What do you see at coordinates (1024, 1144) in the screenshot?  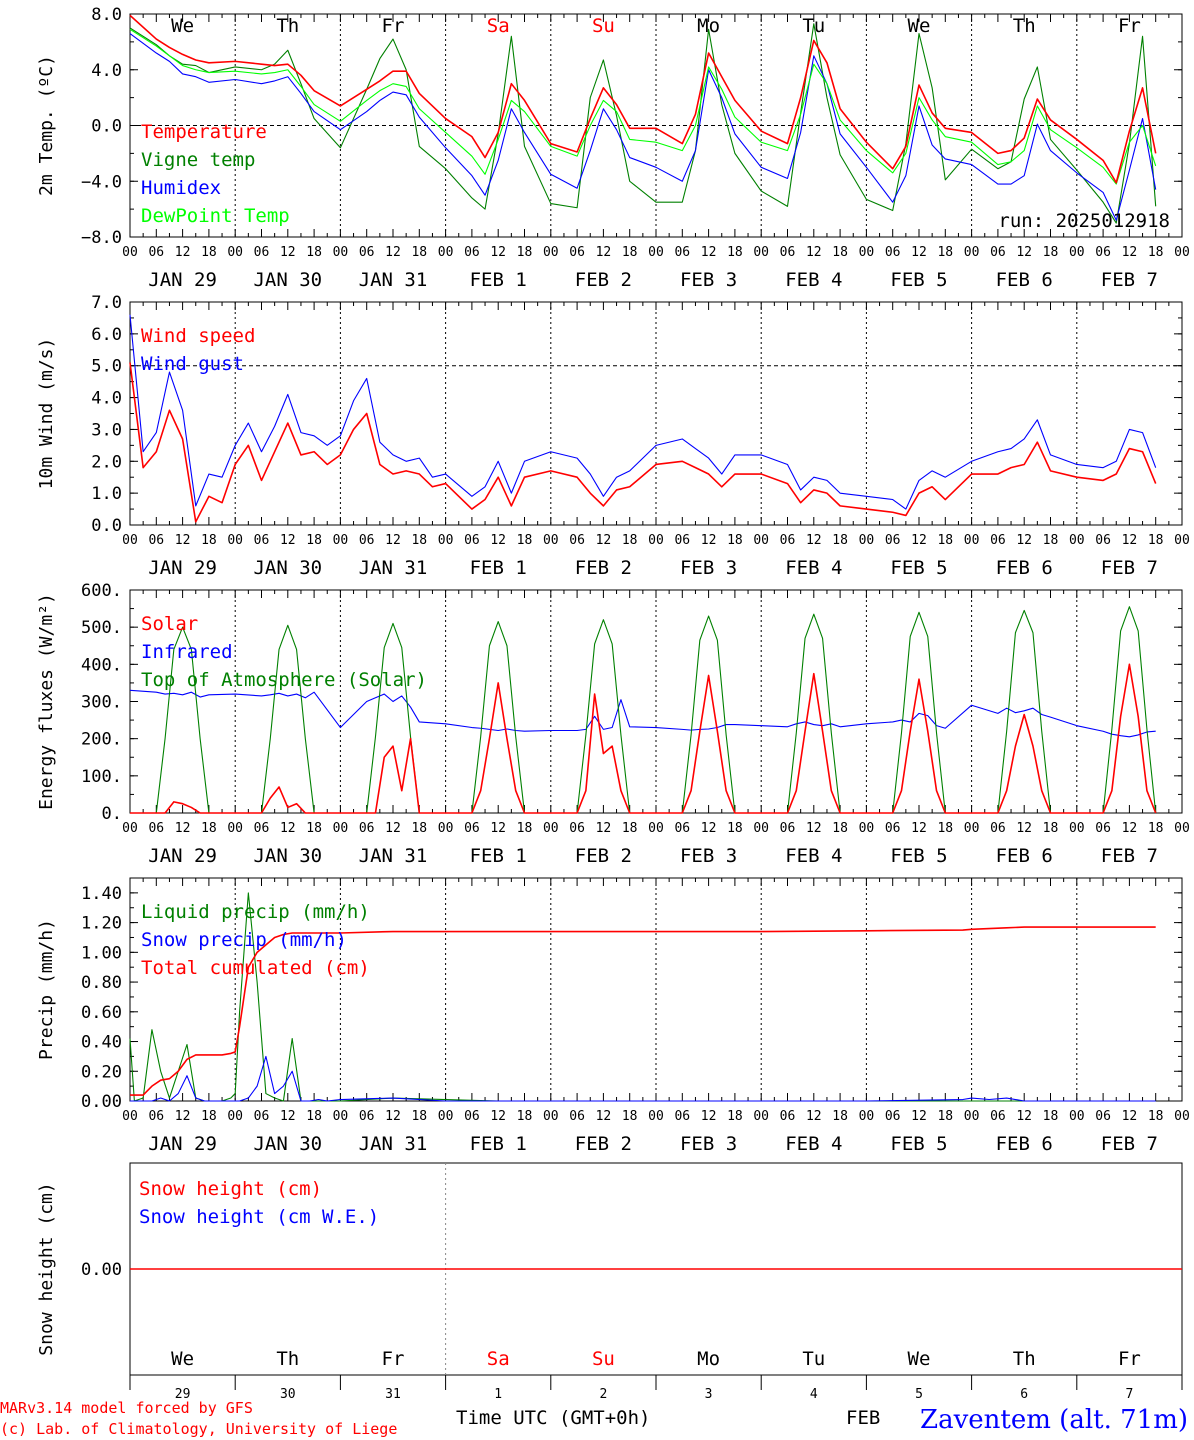 I see `date-label: FEB 6` at bounding box center [1024, 1144].